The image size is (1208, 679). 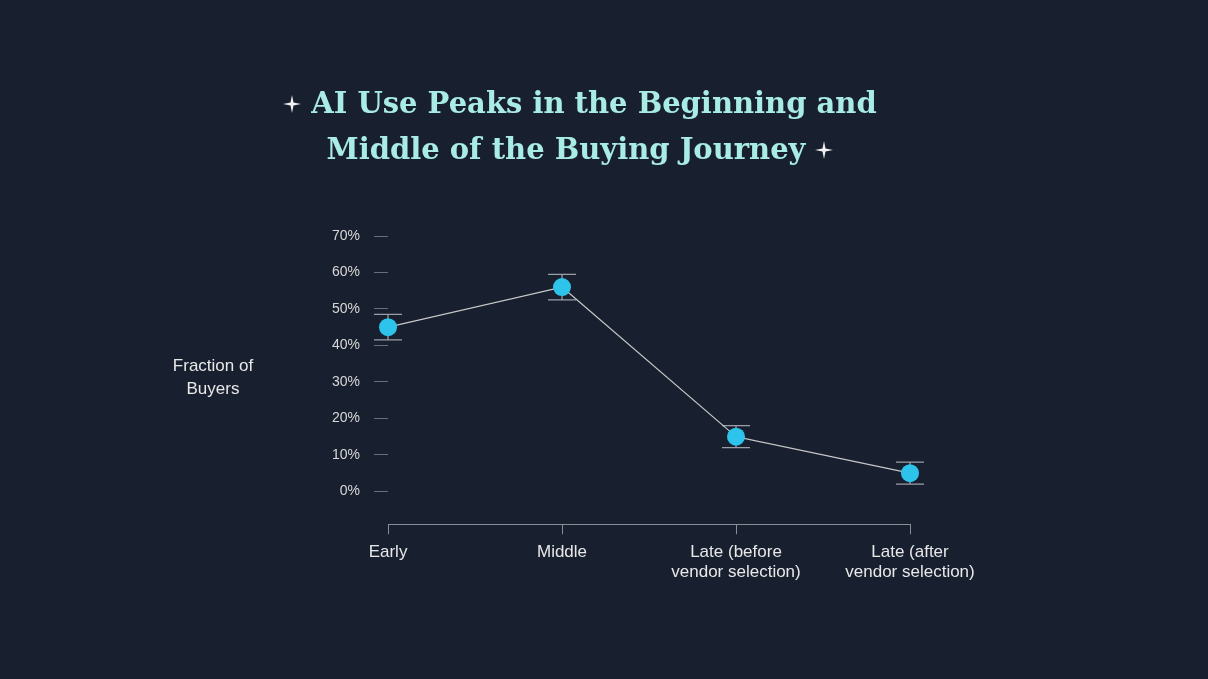 What do you see at coordinates (346, 380) in the screenshot?
I see `y-tick-label: 30%` at bounding box center [346, 380].